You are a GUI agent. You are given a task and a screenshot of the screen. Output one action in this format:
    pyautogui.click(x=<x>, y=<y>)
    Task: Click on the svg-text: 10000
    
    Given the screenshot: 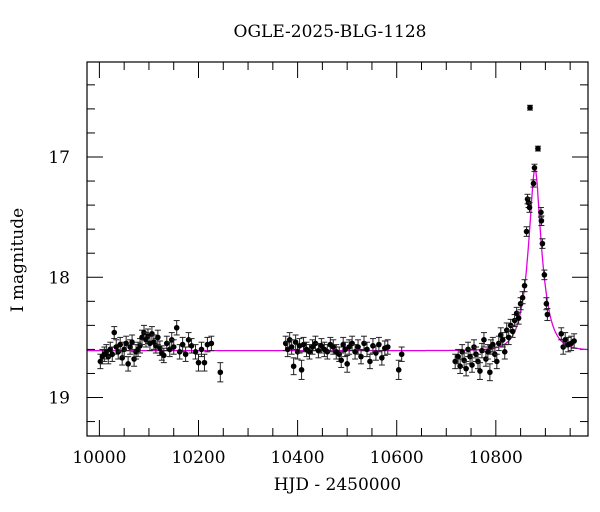 What is the action you would take?
    pyautogui.click(x=99, y=458)
    